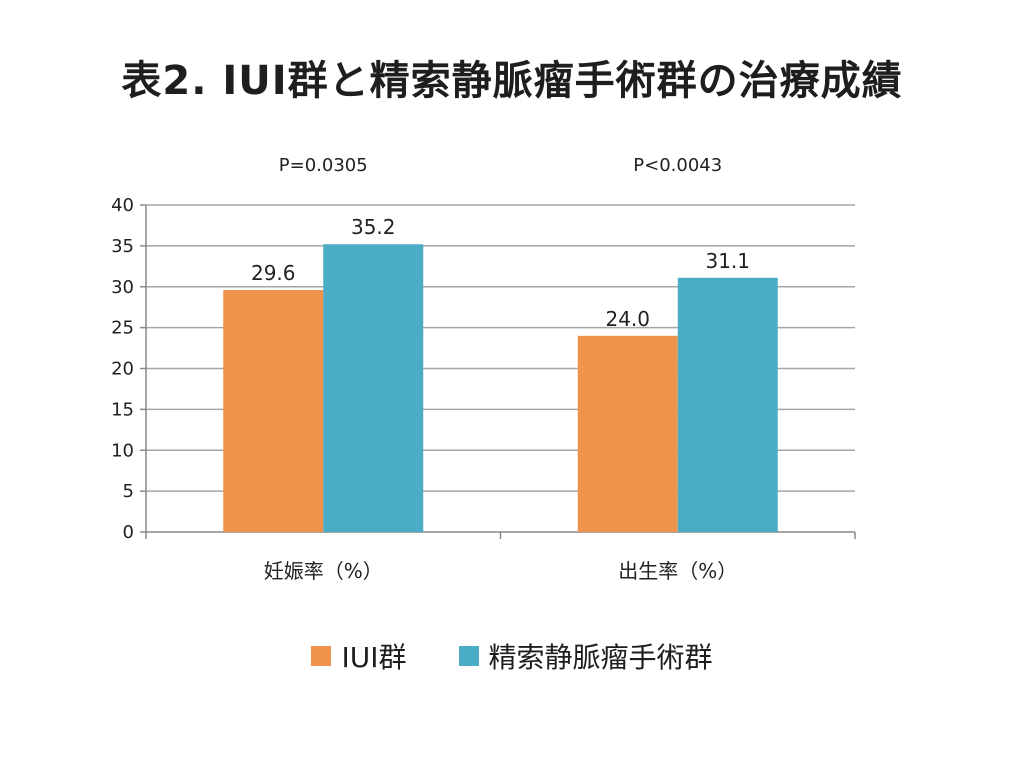 This screenshot has height=757, width=1024. Describe the element at coordinates (122, 205) in the screenshot. I see `y-tick-label-40: 40` at that location.